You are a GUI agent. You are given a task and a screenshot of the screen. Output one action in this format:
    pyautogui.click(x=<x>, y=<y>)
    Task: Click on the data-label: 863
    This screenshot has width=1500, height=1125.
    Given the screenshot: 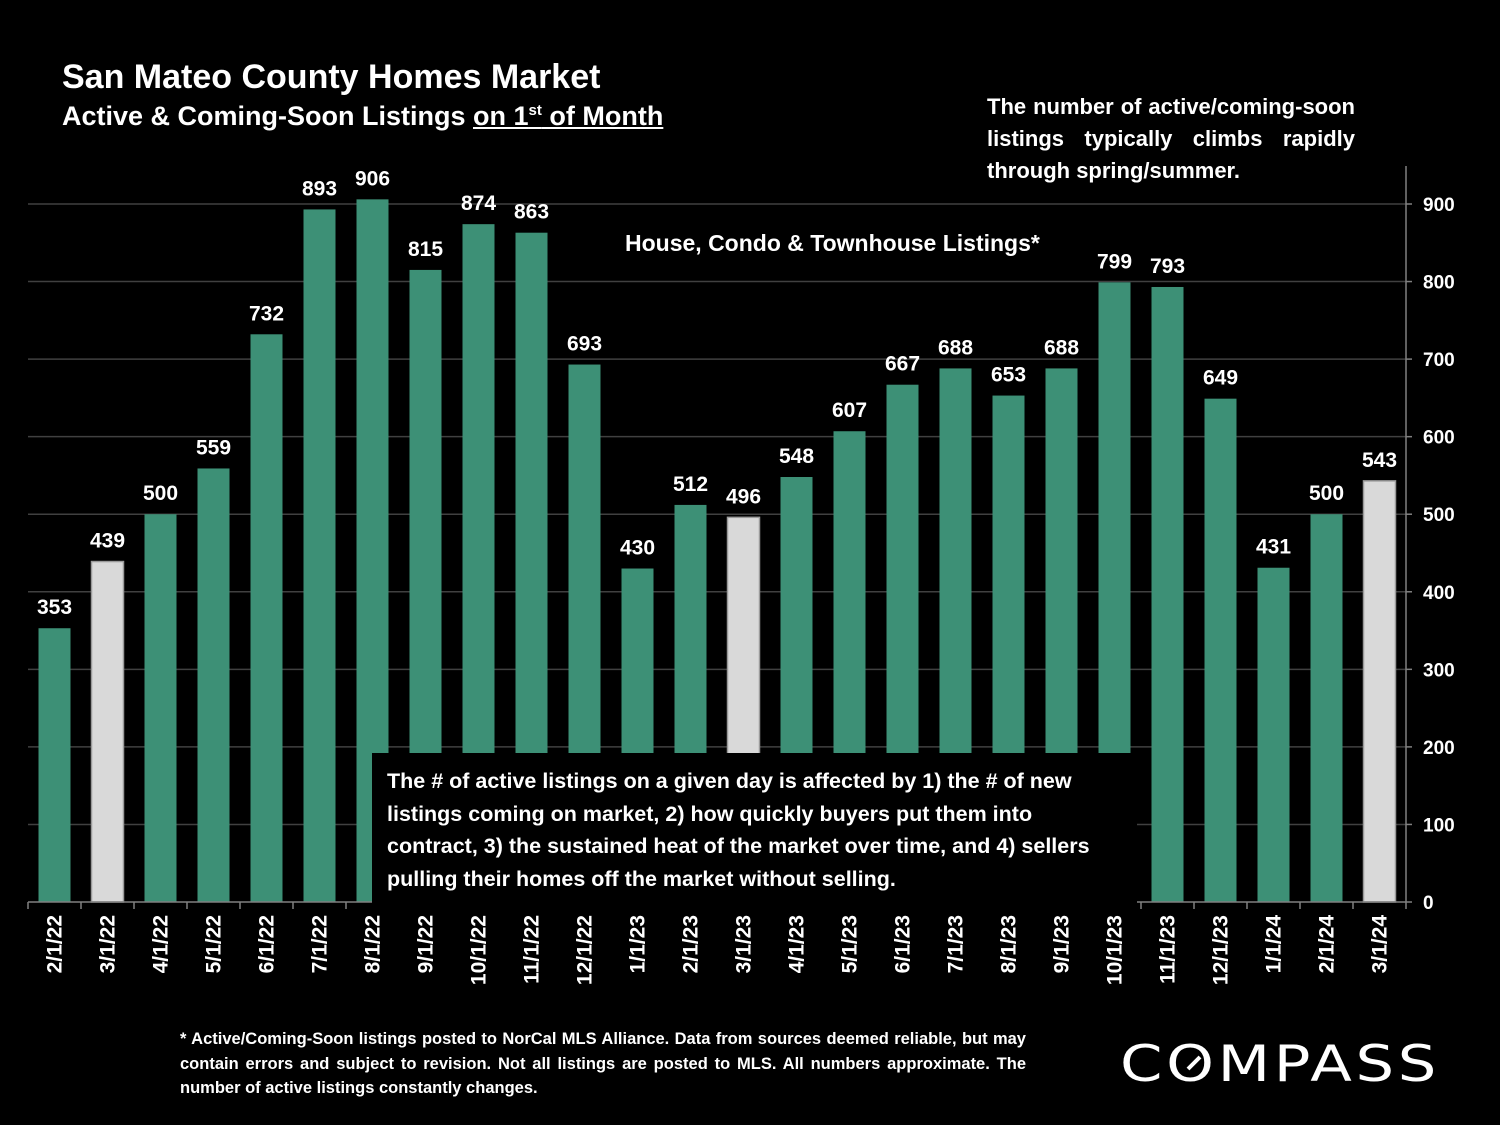 What is the action you would take?
    pyautogui.click(x=531, y=212)
    